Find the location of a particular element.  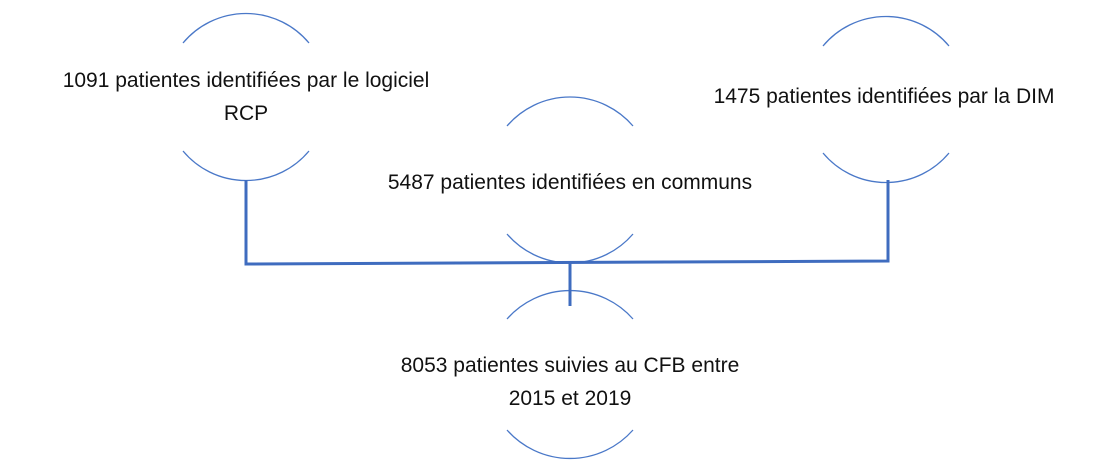

label-line: 2015 et 2019 is located at coordinates (570, 398).